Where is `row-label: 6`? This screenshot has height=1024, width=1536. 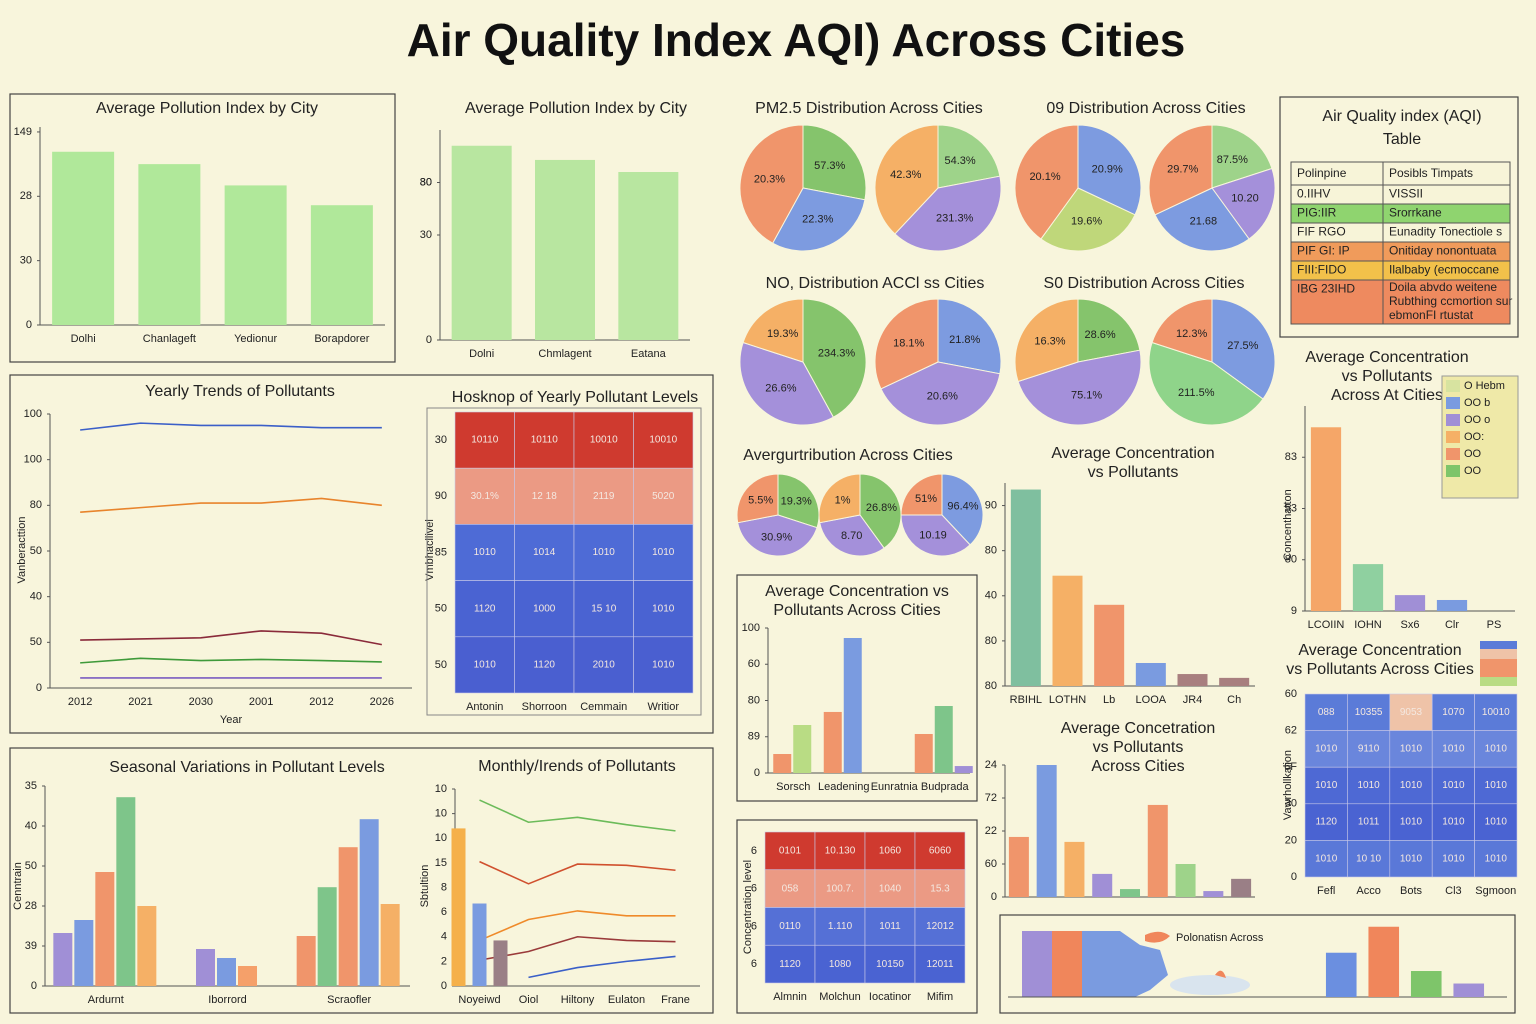 row-label: 6 is located at coordinates (754, 889).